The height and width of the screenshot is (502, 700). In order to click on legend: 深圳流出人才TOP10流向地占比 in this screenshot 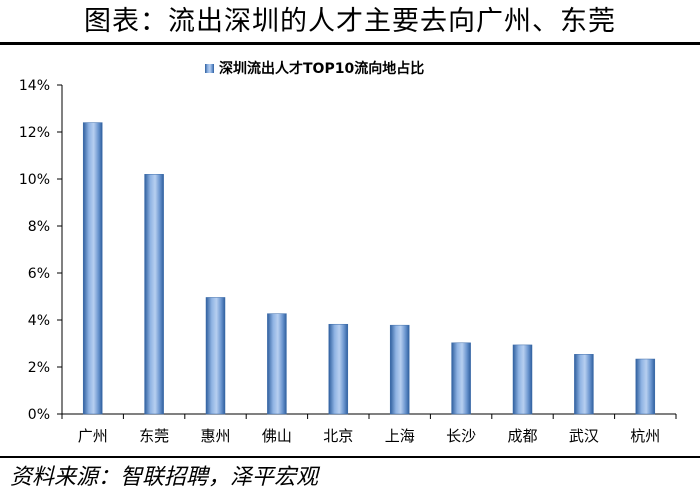, I will do `click(314, 68)`.